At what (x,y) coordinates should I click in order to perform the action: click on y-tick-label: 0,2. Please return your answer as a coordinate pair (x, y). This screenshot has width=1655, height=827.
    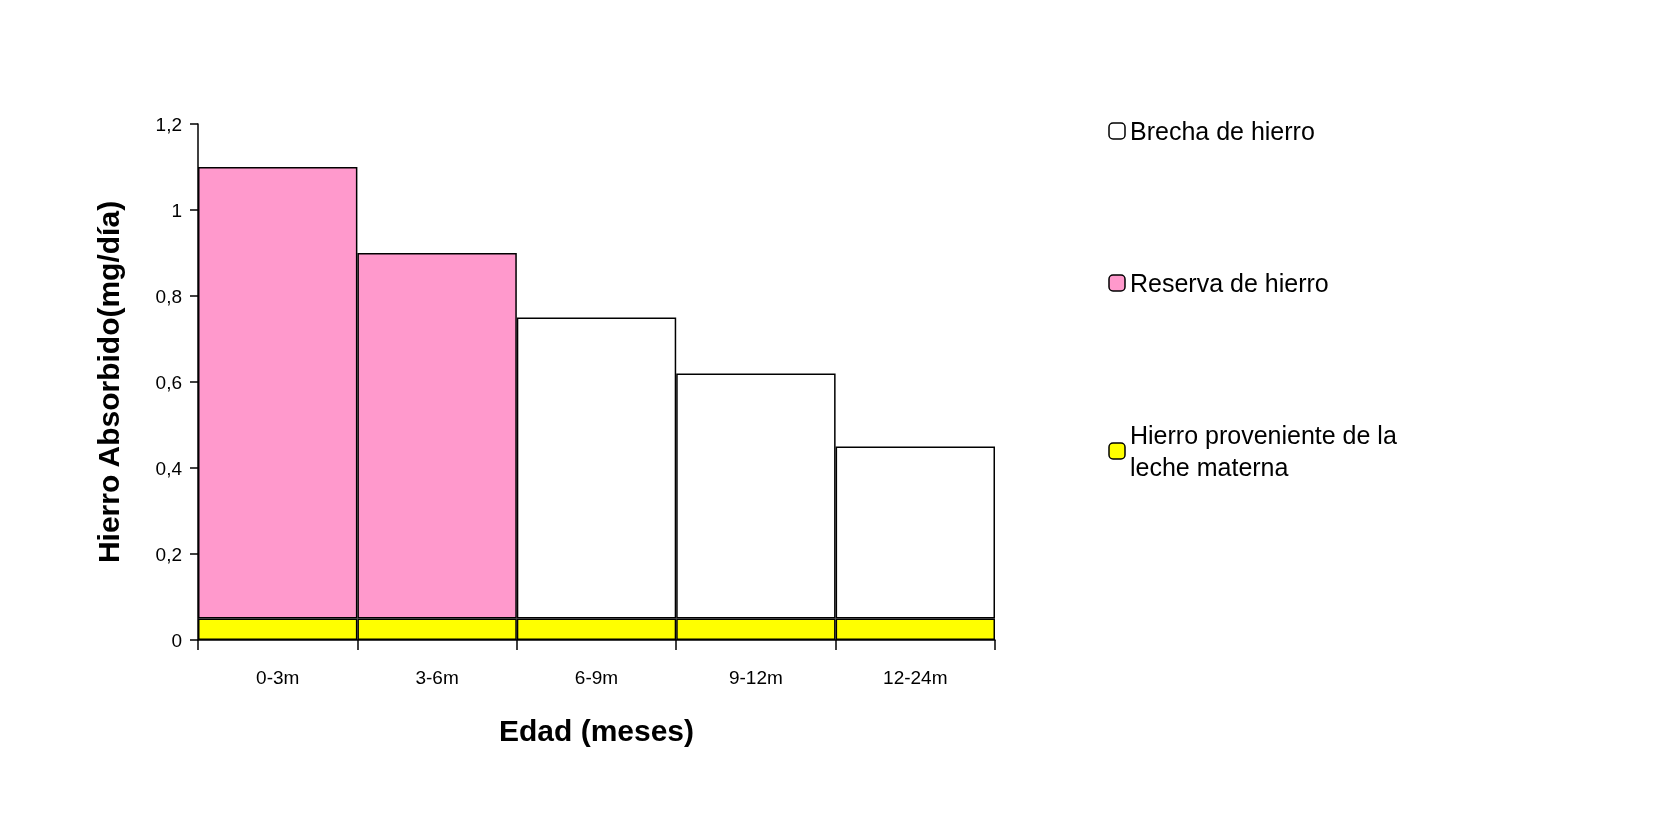
    Looking at the image, I should click on (168, 554).